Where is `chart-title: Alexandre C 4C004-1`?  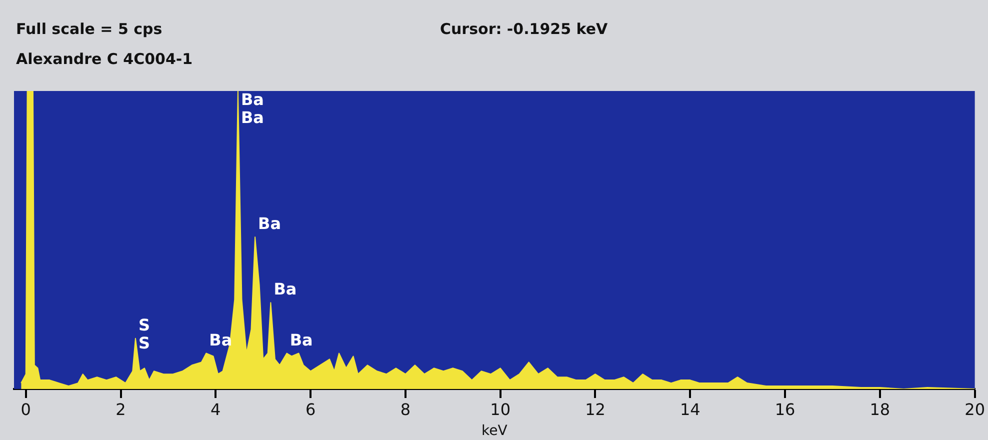
chart-title: Alexandre C 4C004-1 is located at coordinates (104, 59).